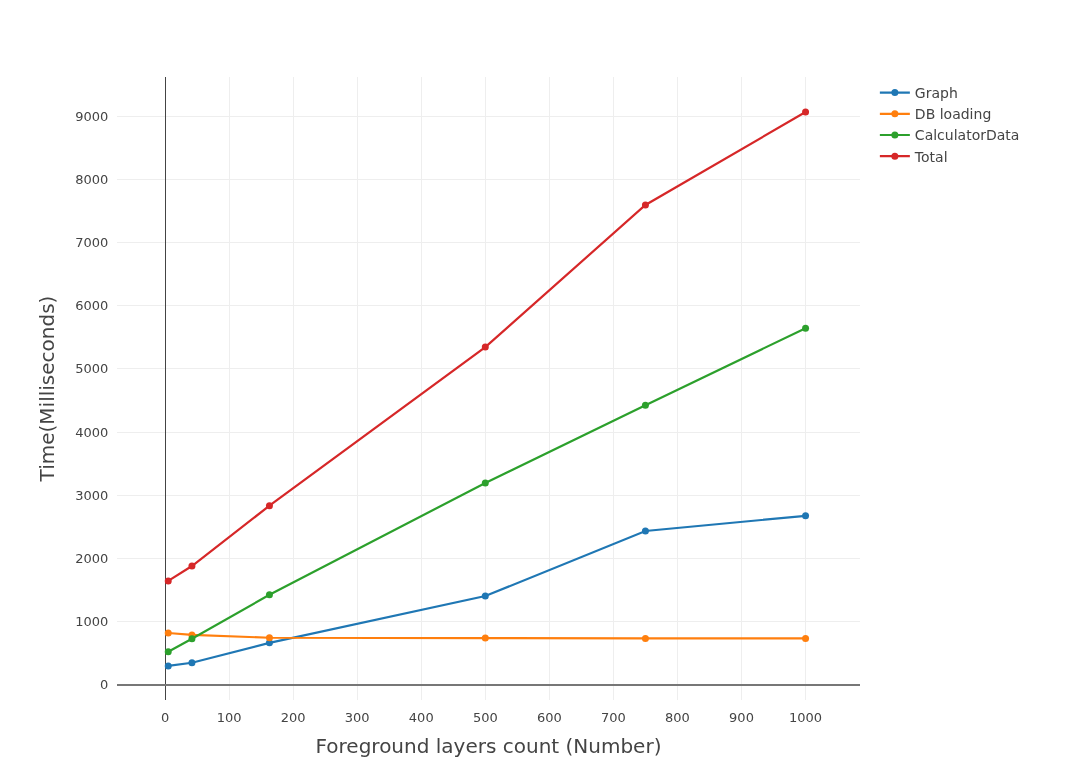 This screenshot has height=780, width=1090. What do you see at coordinates (936, 93) in the screenshot?
I see `legend-label: Graph` at bounding box center [936, 93].